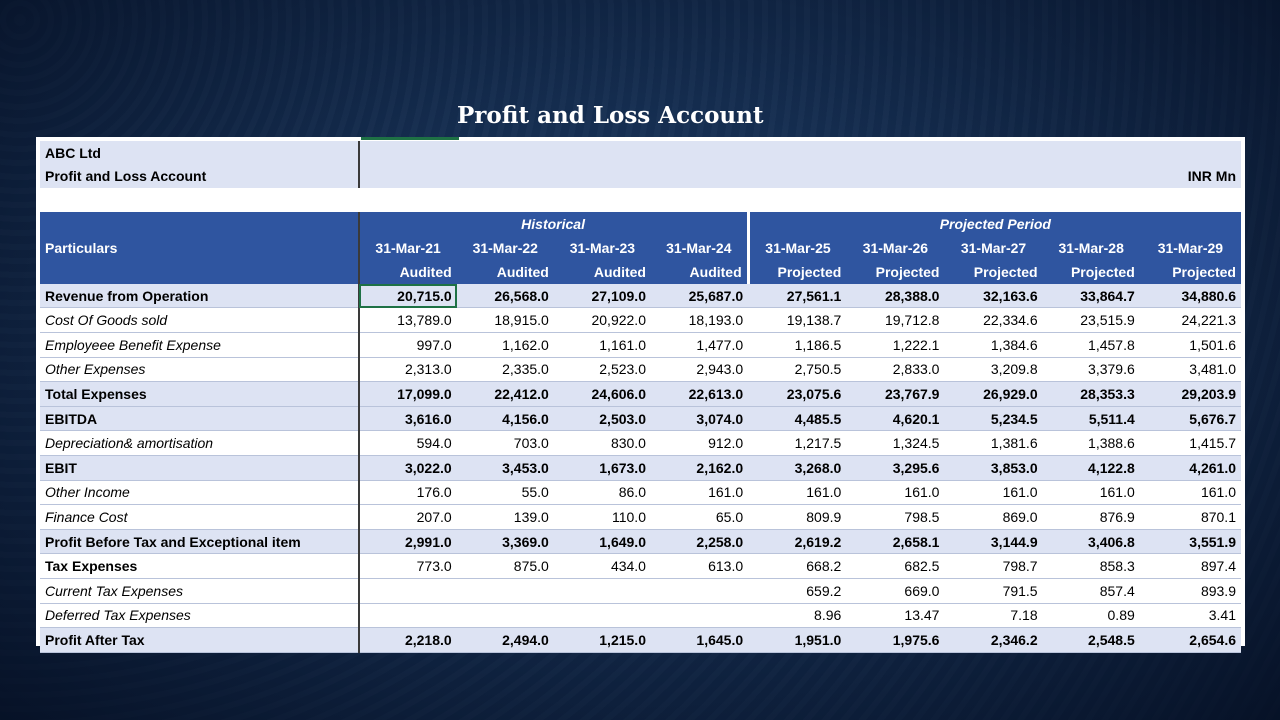 The height and width of the screenshot is (720, 1280). What do you see at coordinates (1190, 370) in the screenshot?
I see `value-cell: 3,481.0` at bounding box center [1190, 370].